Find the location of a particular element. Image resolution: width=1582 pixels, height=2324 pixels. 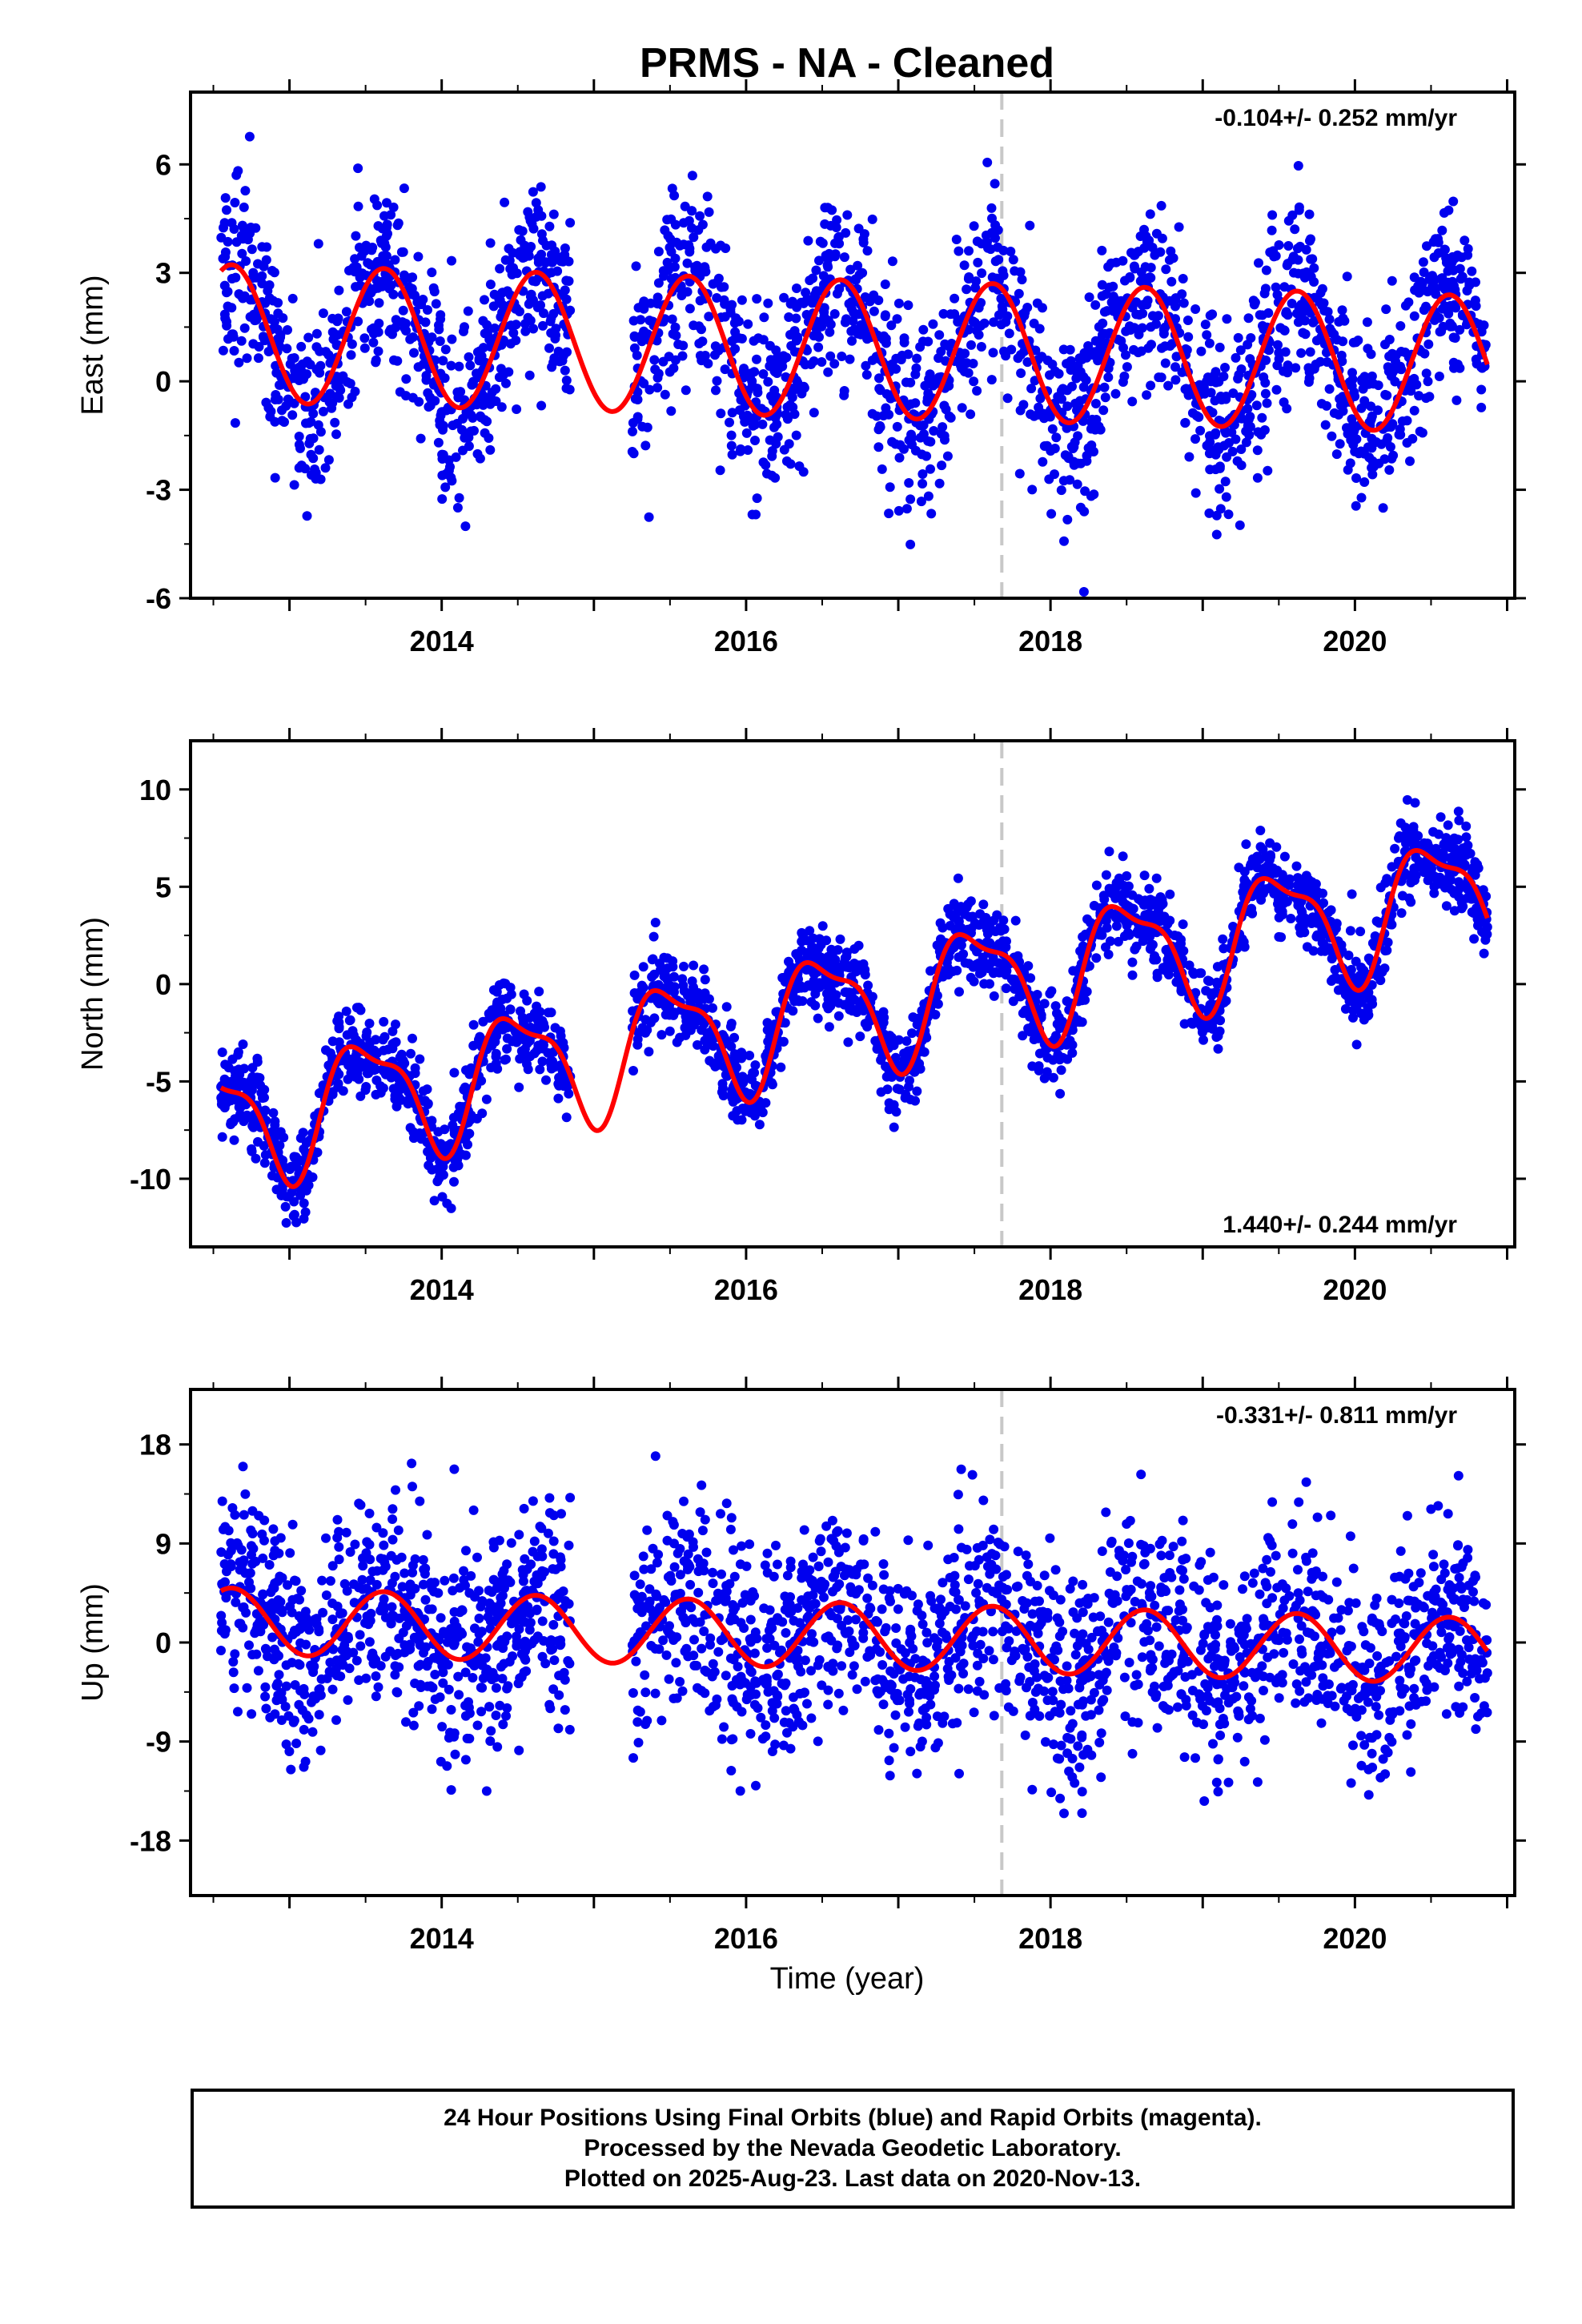

x-tick-label: 2020 is located at coordinates (1355, 1289).